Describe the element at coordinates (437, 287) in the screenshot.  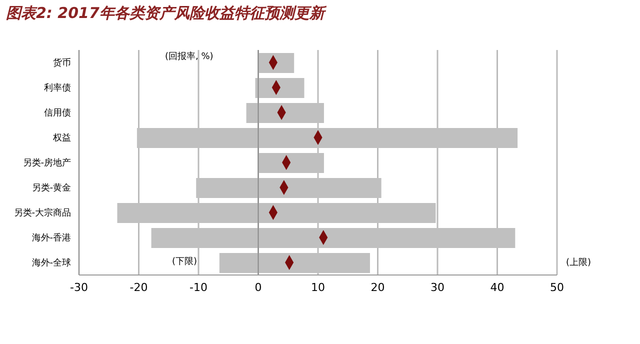
I see `x-tick-label: 30` at that location.